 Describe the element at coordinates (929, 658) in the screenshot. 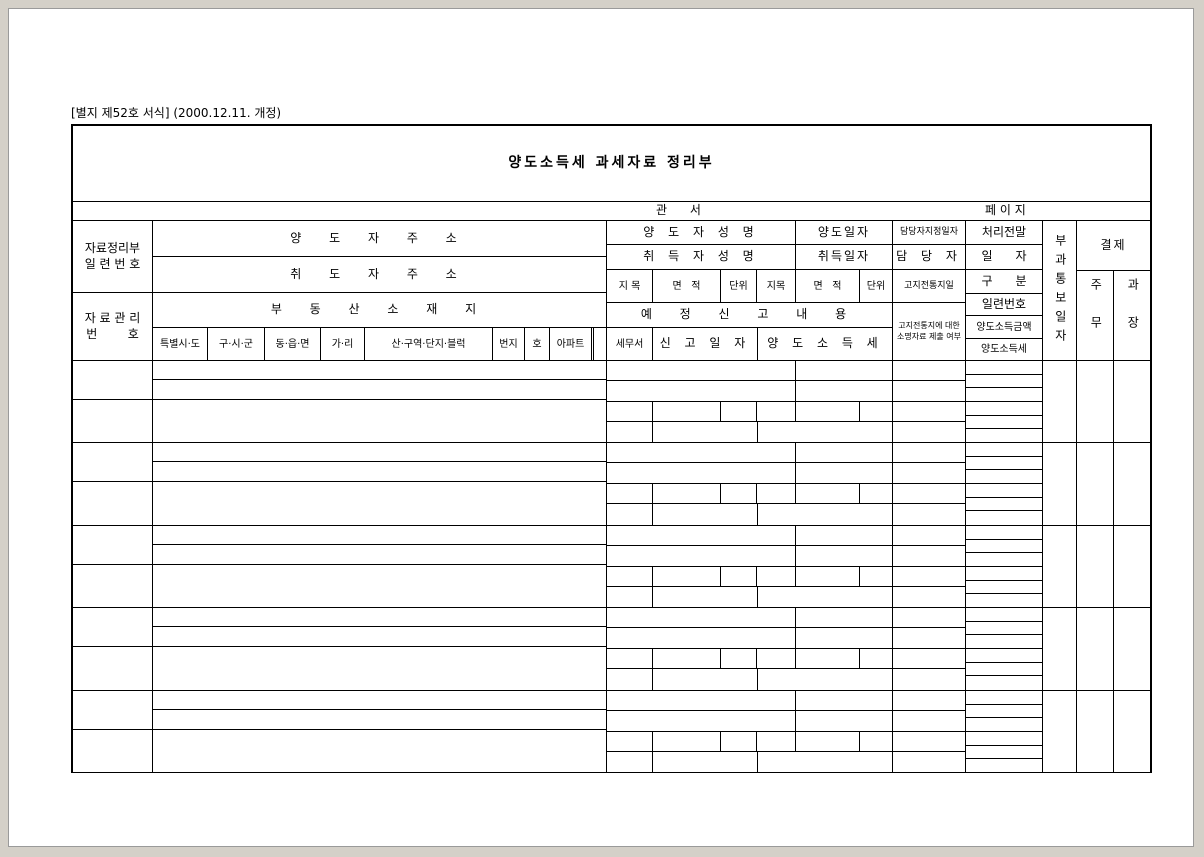

I see `record-notice-date-cell` at that location.